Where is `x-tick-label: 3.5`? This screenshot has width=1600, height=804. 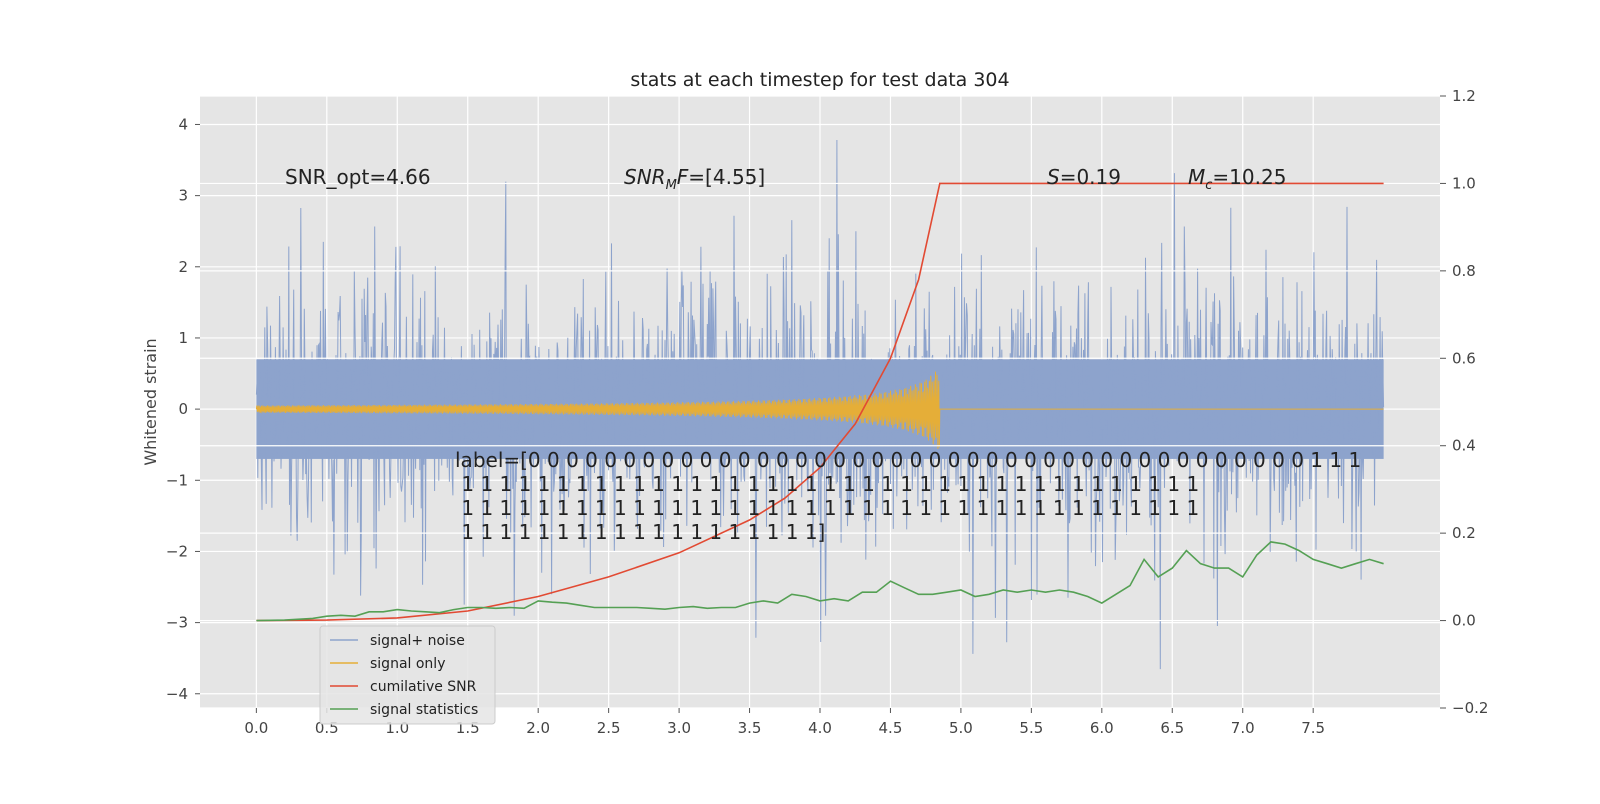
x-tick-label: 3.5 is located at coordinates (750, 728).